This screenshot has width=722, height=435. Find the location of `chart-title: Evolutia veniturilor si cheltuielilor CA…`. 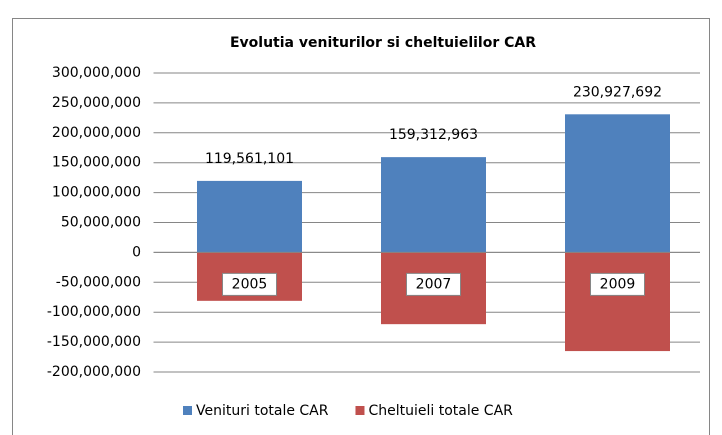

chart-title: Evolutia veniturilor si cheltuielilor CA… is located at coordinates (383, 43).